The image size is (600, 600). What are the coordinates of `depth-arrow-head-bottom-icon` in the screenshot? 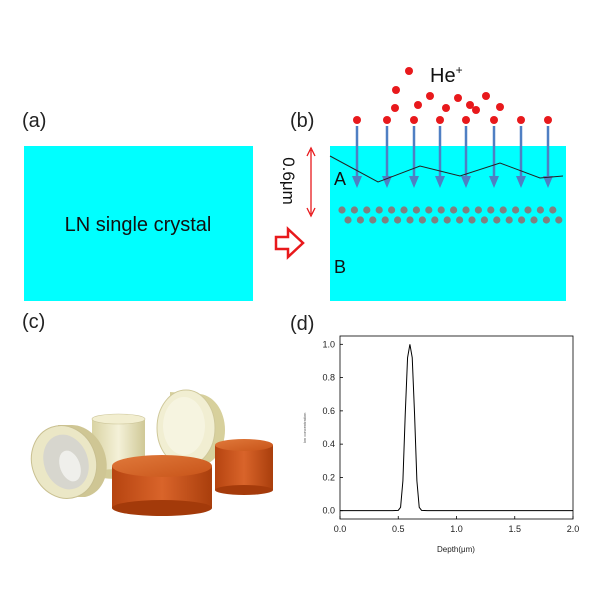 It's located at (311, 212).